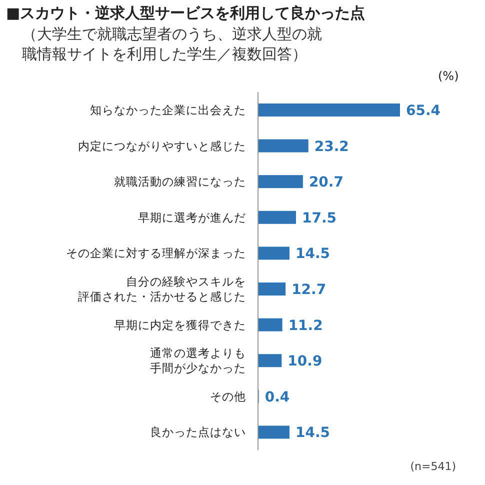 The width and height of the screenshot is (485, 485). I want to click on chart-title: ■スカウト・逆求人型サービスを利用して良かった点, so click(186, 13).